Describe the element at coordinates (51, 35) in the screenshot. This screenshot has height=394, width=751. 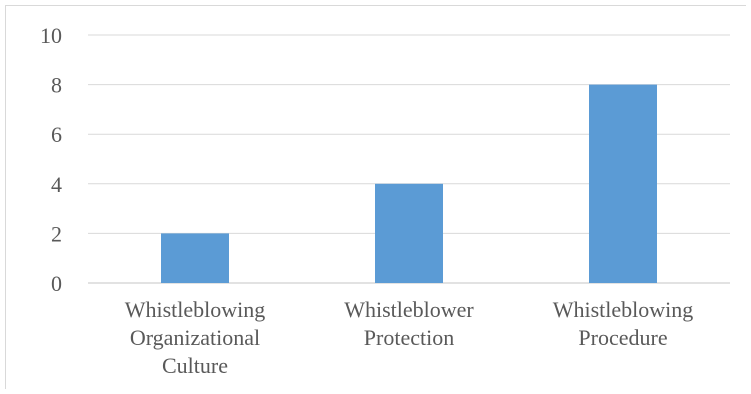
I see `y-tick-label: 10` at that location.